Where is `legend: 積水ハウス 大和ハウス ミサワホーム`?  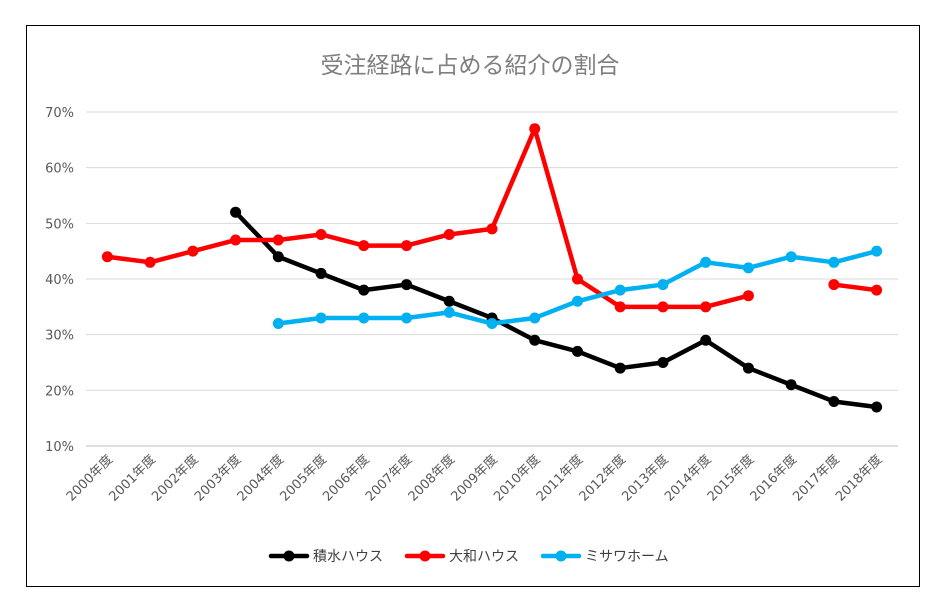 legend: 積水ハウス 大和ハウス ミサワホーム is located at coordinates (468, 557).